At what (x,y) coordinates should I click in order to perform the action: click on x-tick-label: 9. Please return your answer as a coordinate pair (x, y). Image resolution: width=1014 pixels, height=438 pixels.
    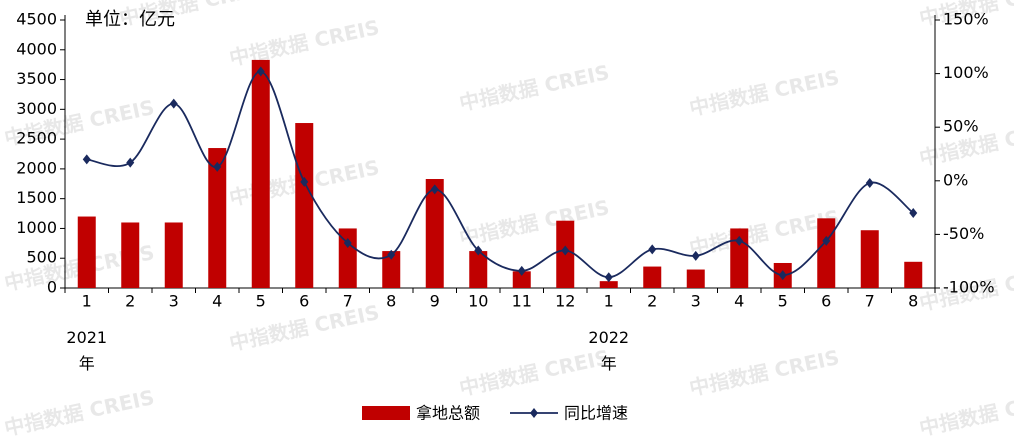
    Looking at the image, I should click on (435, 301).